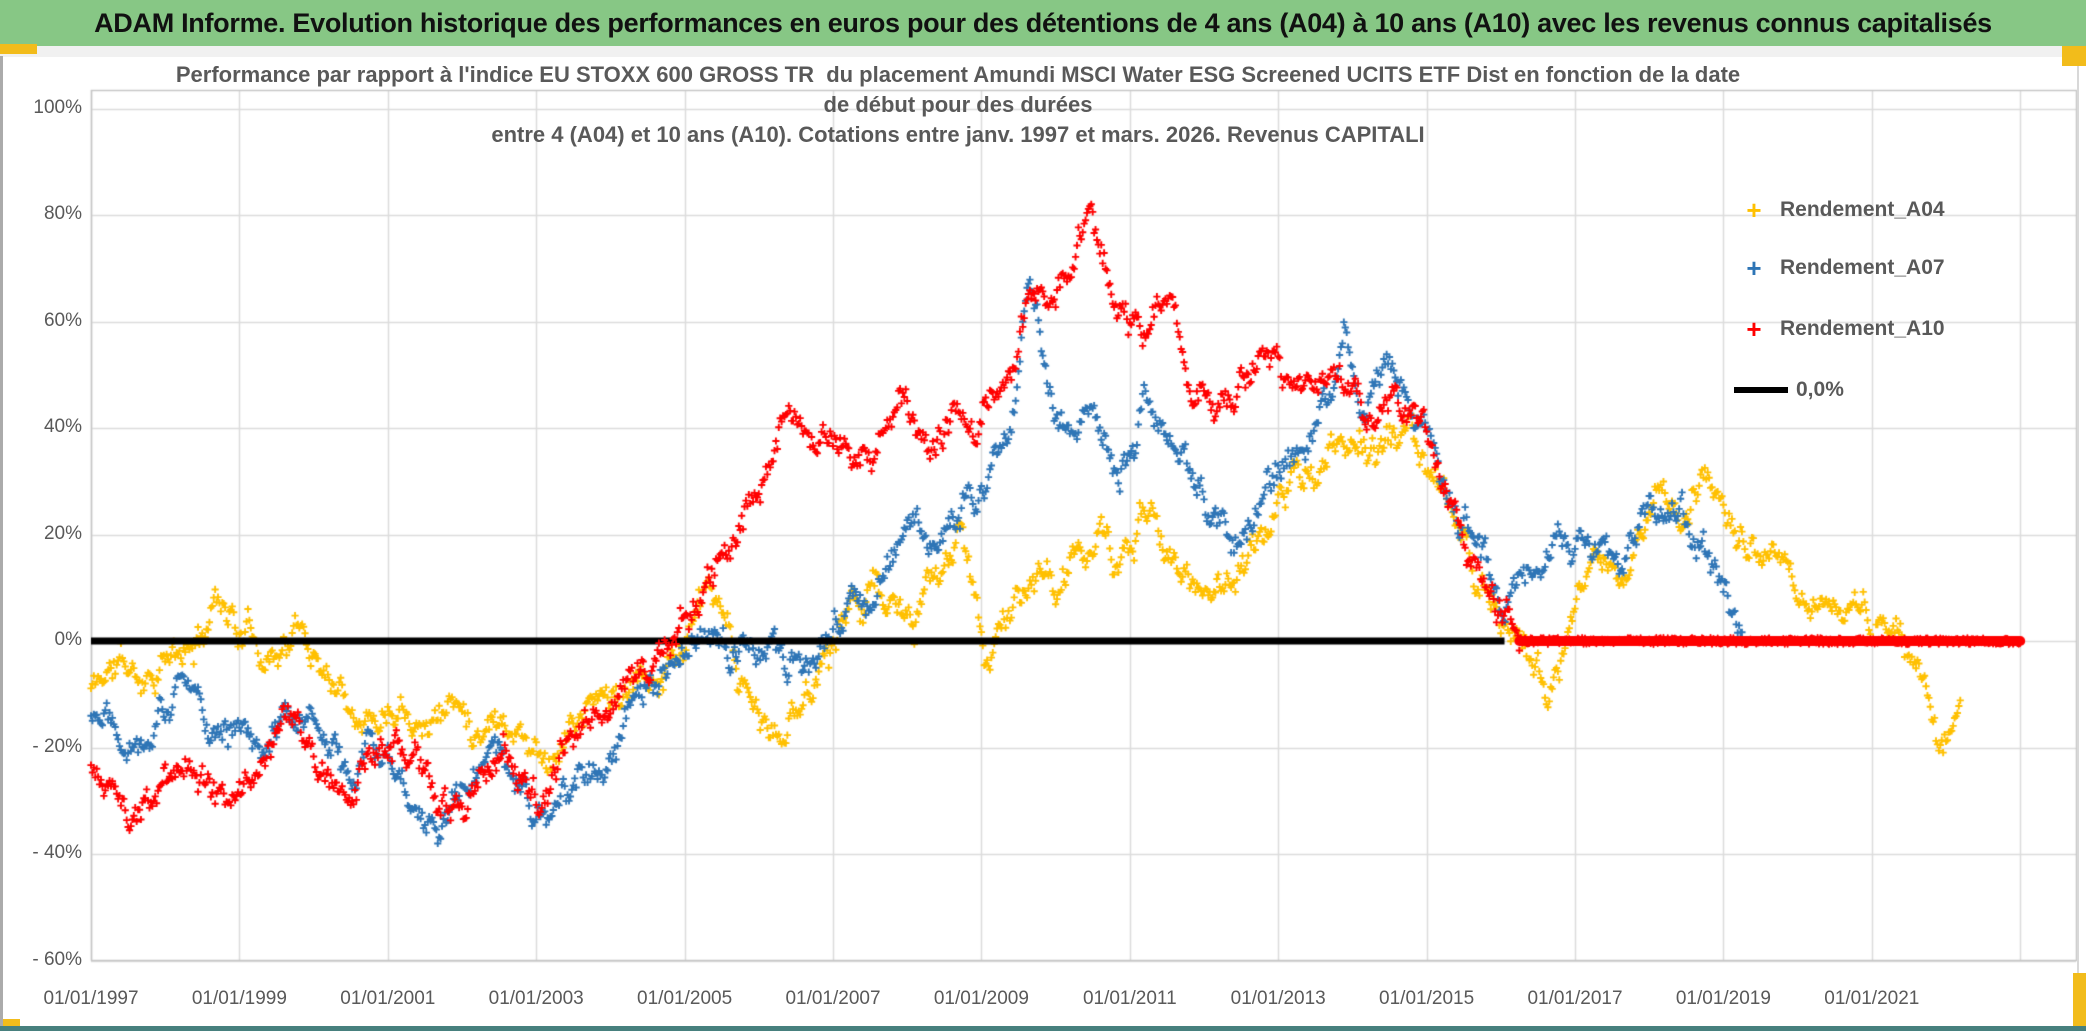 The width and height of the screenshot is (2086, 1031). What do you see at coordinates (1043, 1028) in the screenshot?
I see `bottom-teal-bar` at bounding box center [1043, 1028].